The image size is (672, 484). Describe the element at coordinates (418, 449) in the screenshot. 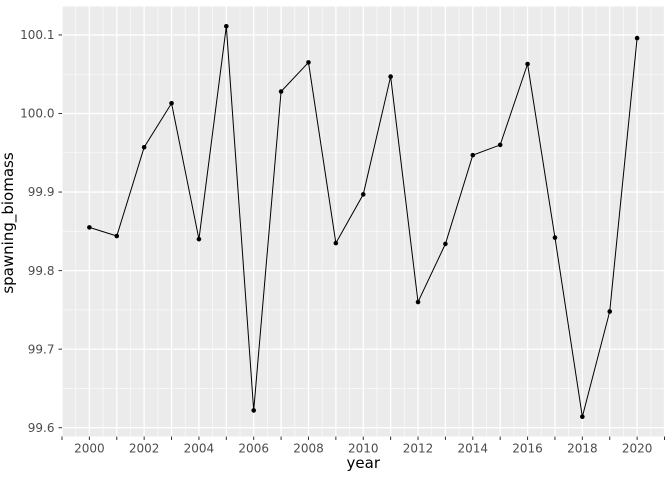

I see `x-tick-label: 2012` at that location.